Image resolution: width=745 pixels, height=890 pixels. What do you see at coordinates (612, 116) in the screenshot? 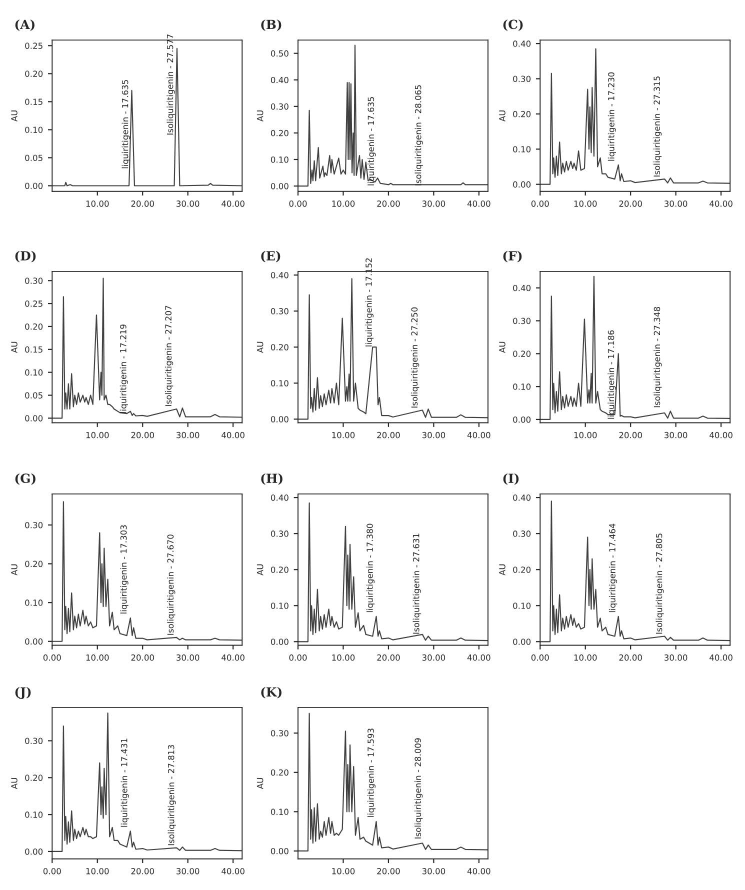
I see `annotation: liquiritigenin - 17.230` at bounding box center [612, 116].